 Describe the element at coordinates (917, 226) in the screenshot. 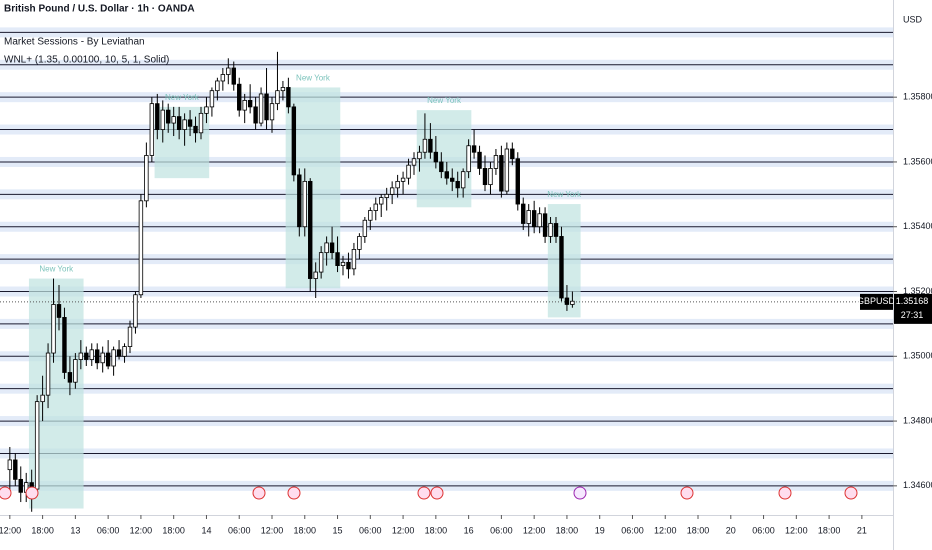

I see `y-tick-label: 1.35400` at that location.